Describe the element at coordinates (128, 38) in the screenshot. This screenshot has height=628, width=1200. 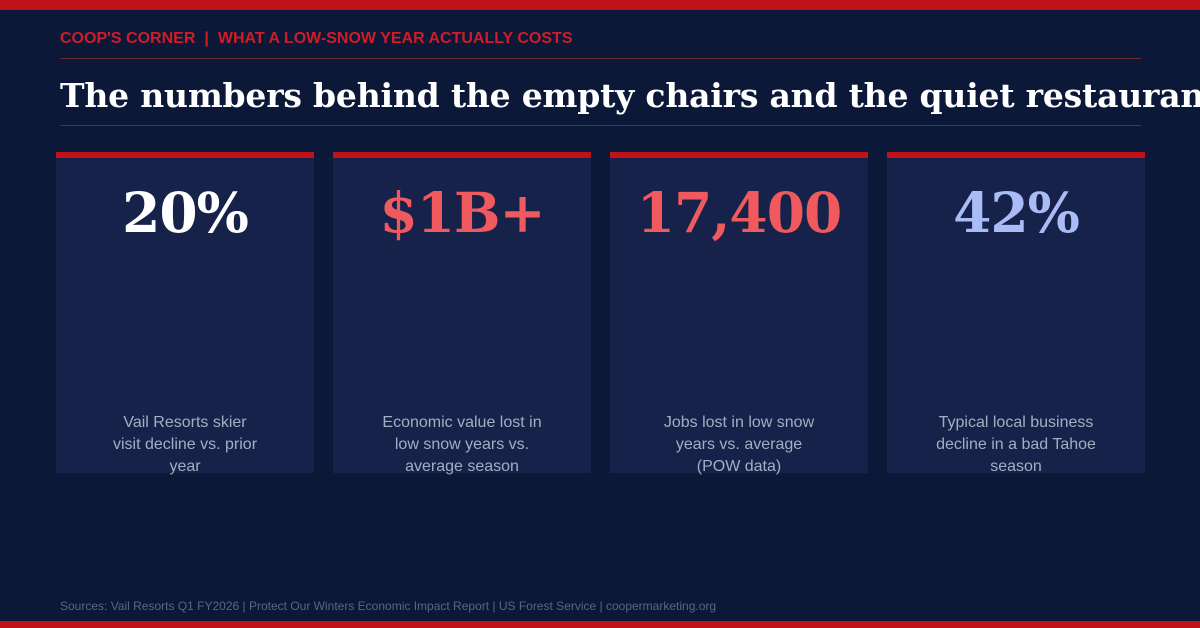
I see `kicker-series: COOP'S CORNER` at that location.